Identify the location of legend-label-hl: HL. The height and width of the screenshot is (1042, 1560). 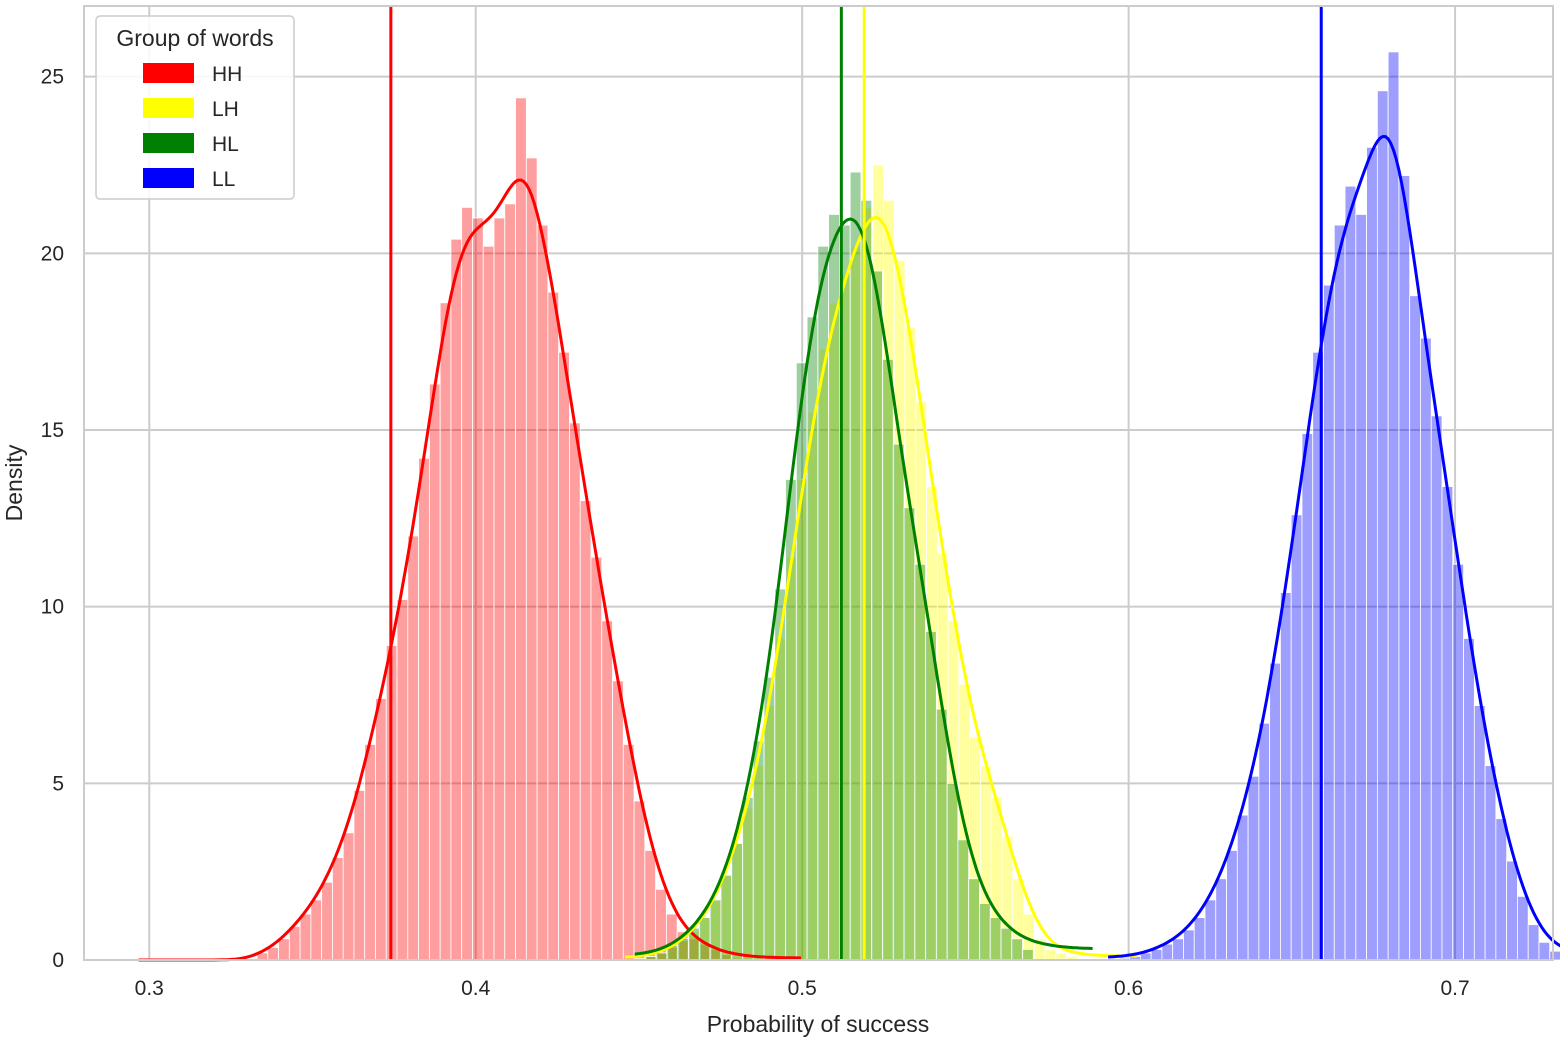
(225, 144).